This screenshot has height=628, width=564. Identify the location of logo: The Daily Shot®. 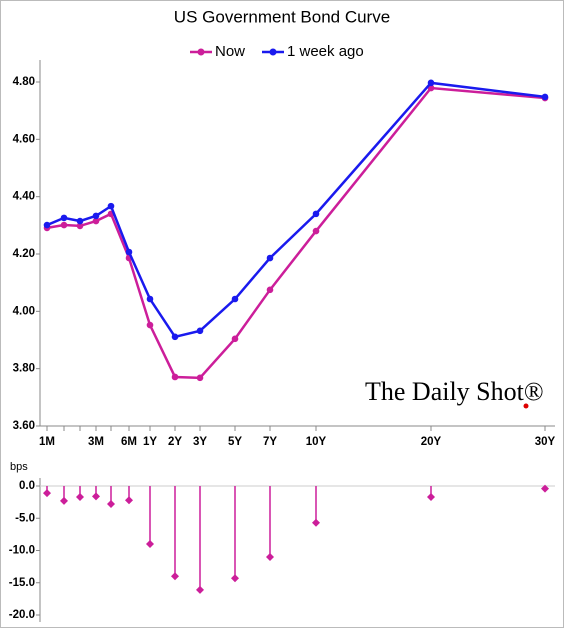
(454, 391).